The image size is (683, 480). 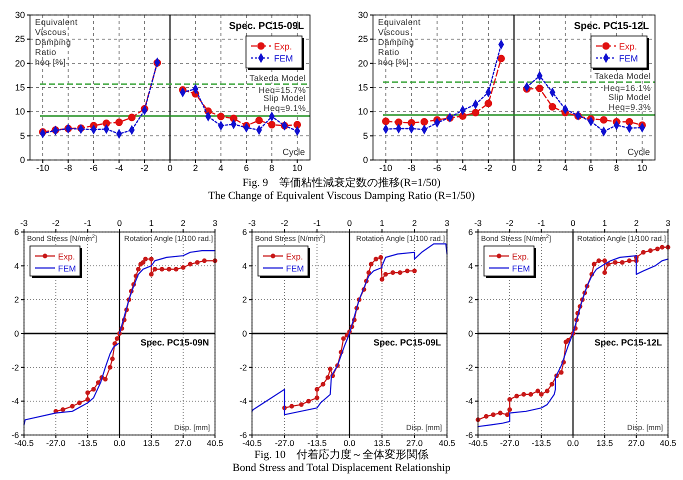 I want to click on caption: Fig. 10 付着応力度～全体変形関係, so click(x=341, y=454).